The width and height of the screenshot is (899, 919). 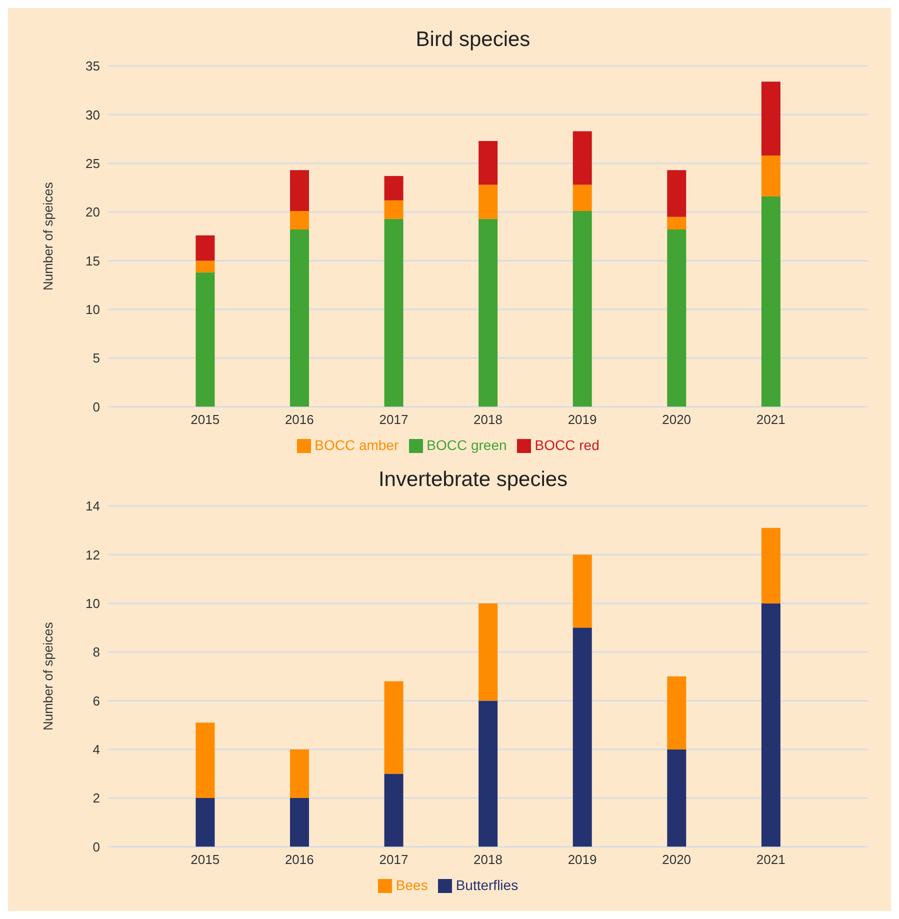 What do you see at coordinates (356, 444) in the screenshot?
I see `legend-label: BOCC amber` at bounding box center [356, 444].